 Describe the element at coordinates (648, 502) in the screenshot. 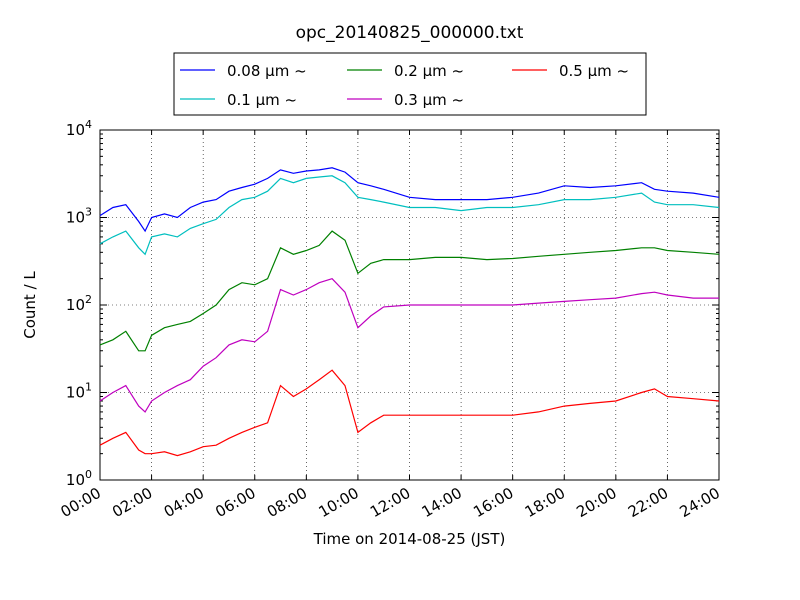

I see `x-tick-label: 22:00` at that location.